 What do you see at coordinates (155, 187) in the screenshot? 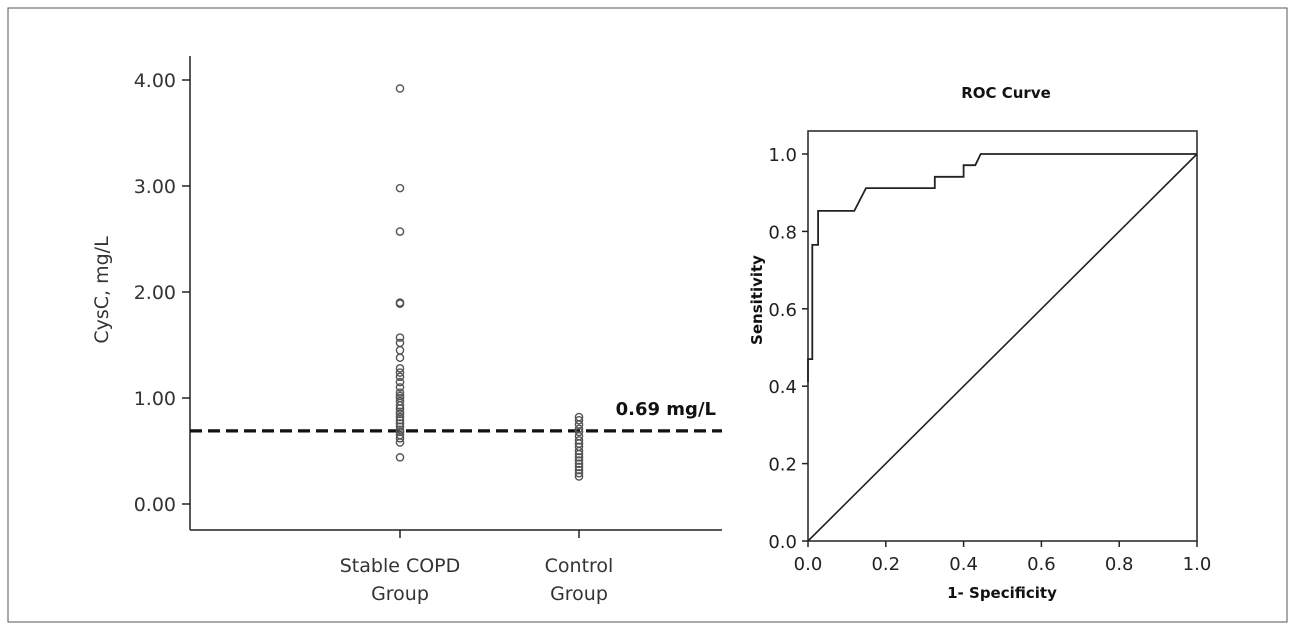
I see `left-y-tick-label: 3.00` at bounding box center [155, 187].